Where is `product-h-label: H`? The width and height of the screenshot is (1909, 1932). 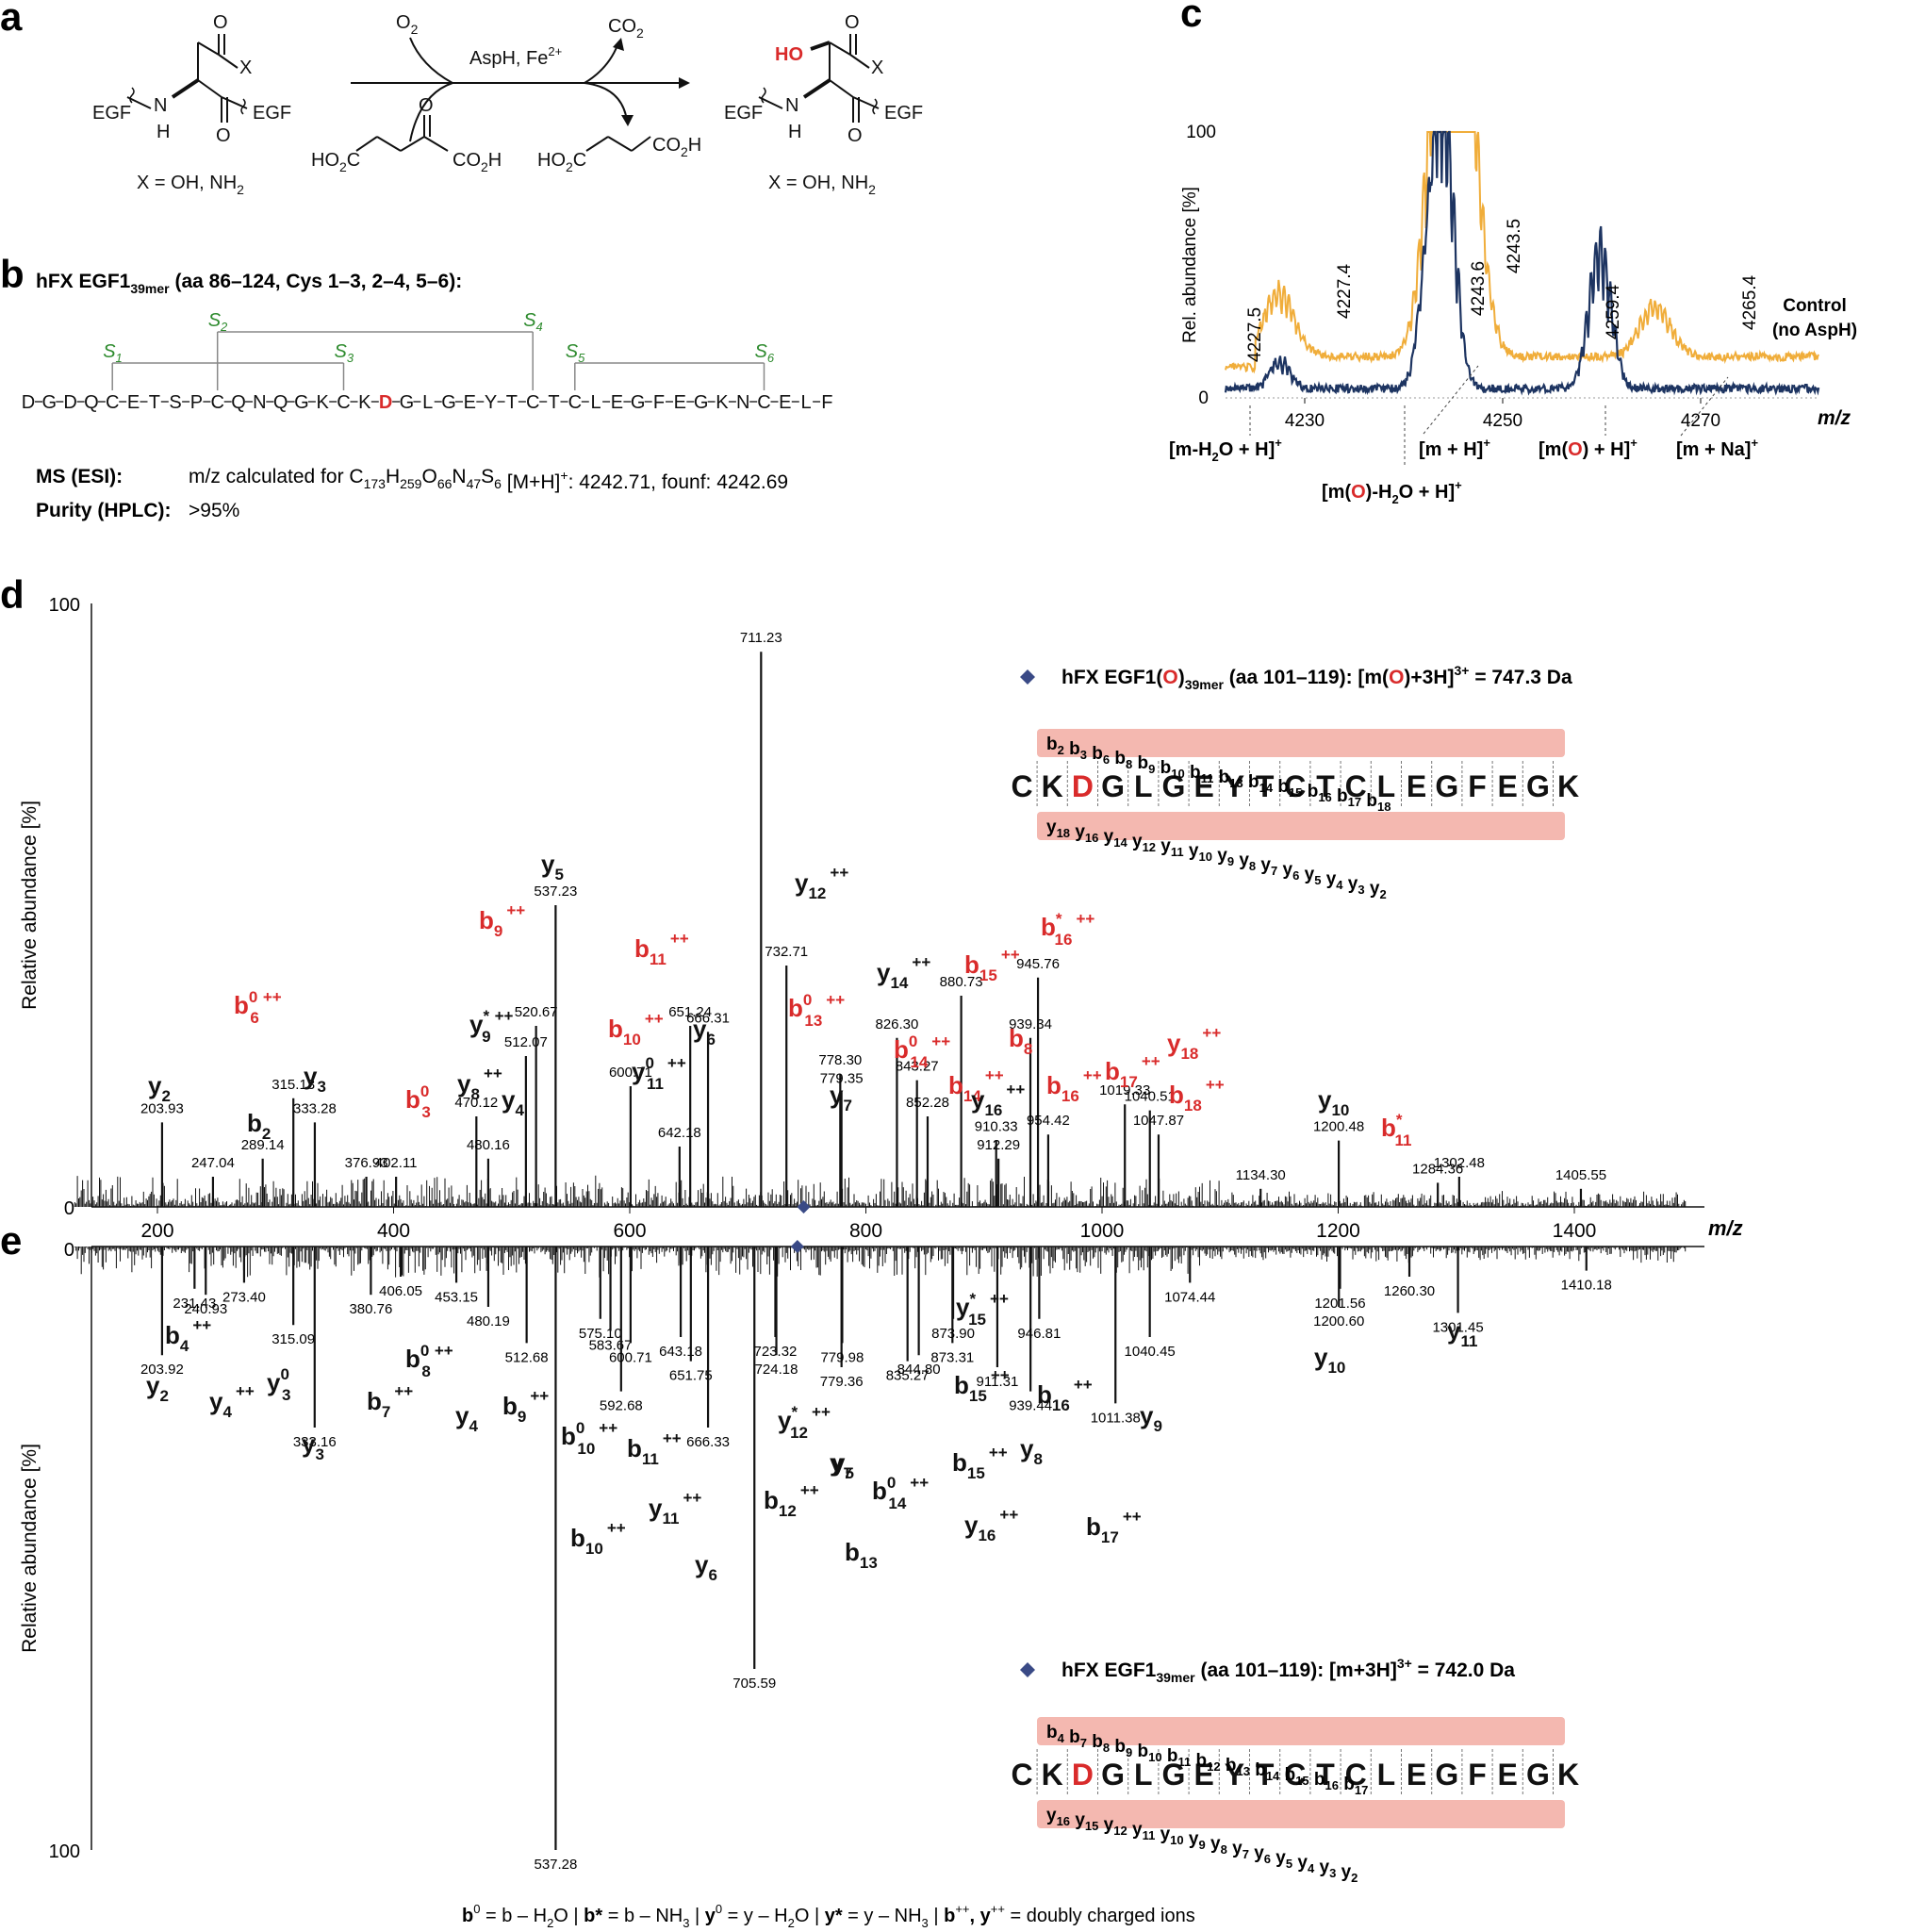 product-h-label: H is located at coordinates (794, 132).